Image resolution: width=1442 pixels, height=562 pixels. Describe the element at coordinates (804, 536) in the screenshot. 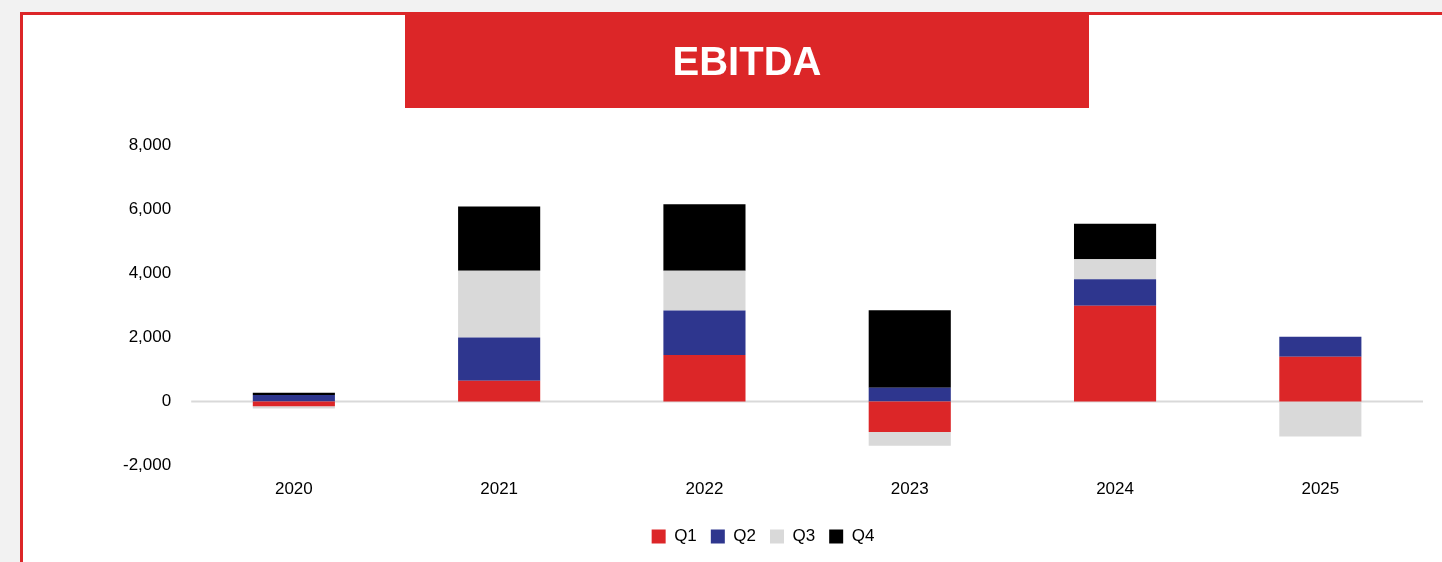

I see `legend-label: Q3` at that location.